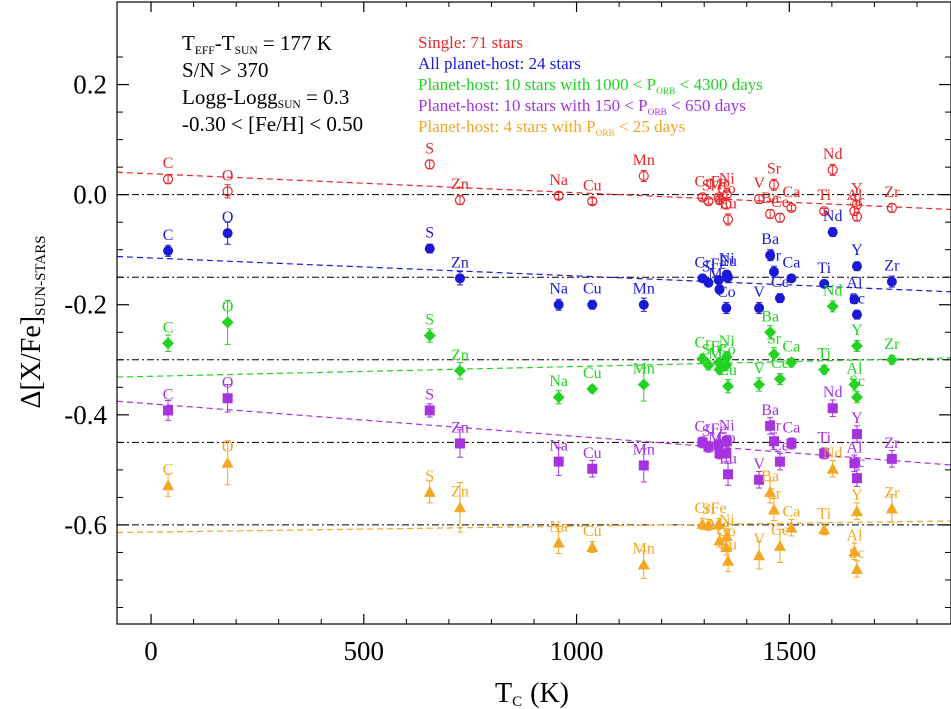 This screenshot has height=709, width=951. What do you see at coordinates (854, 447) in the screenshot?
I see `element-label: Al` at bounding box center [854, 447].